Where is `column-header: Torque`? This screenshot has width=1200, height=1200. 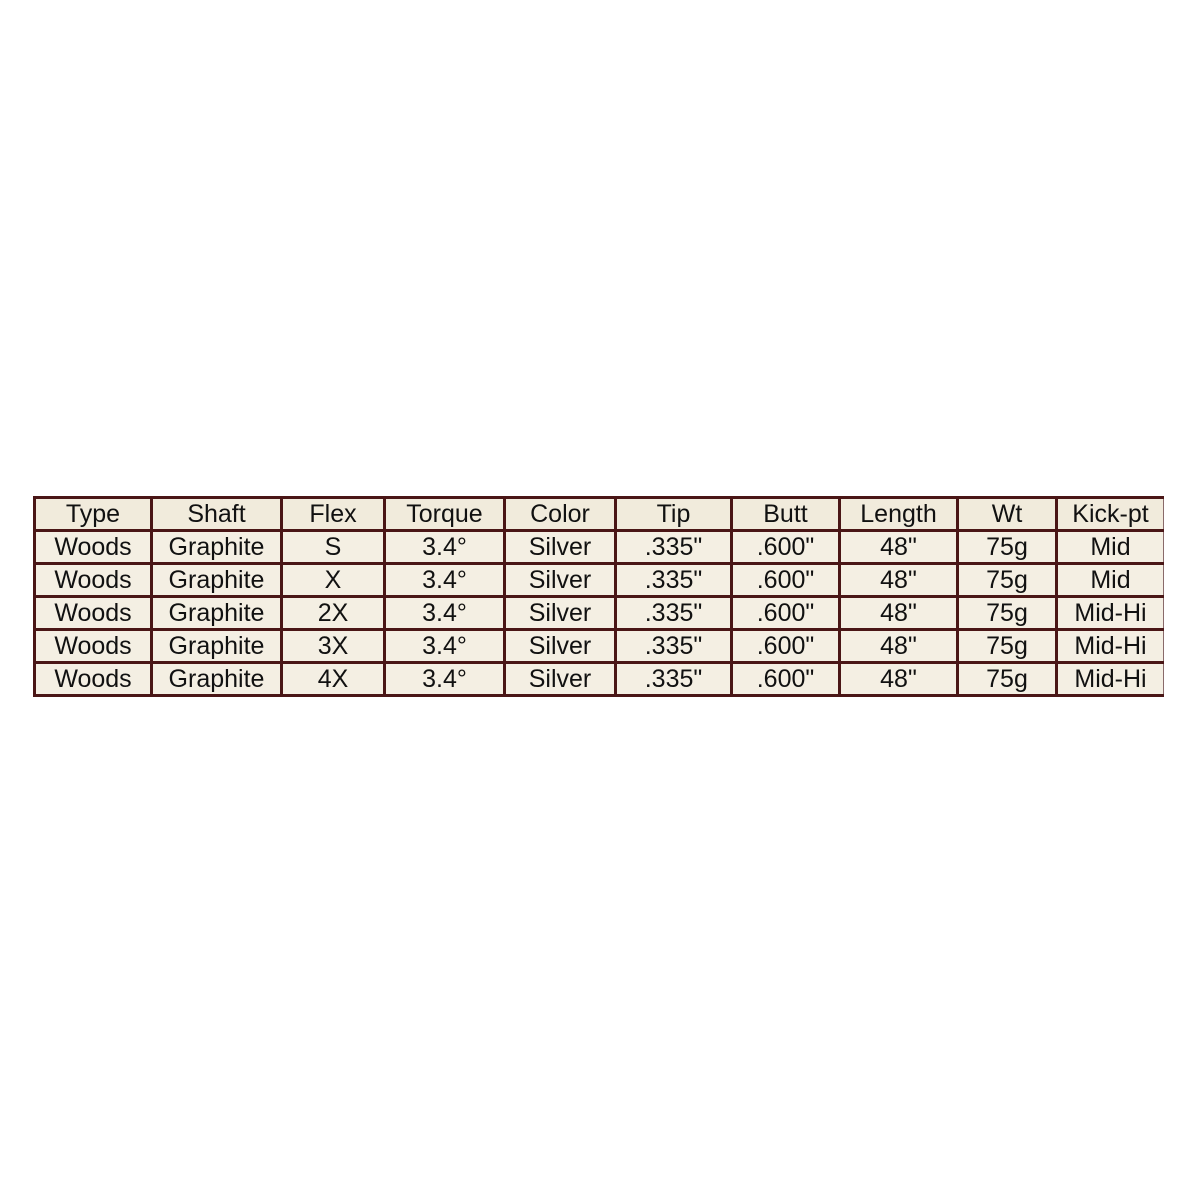
column-header: Torque is located at coordinates (444, 514).